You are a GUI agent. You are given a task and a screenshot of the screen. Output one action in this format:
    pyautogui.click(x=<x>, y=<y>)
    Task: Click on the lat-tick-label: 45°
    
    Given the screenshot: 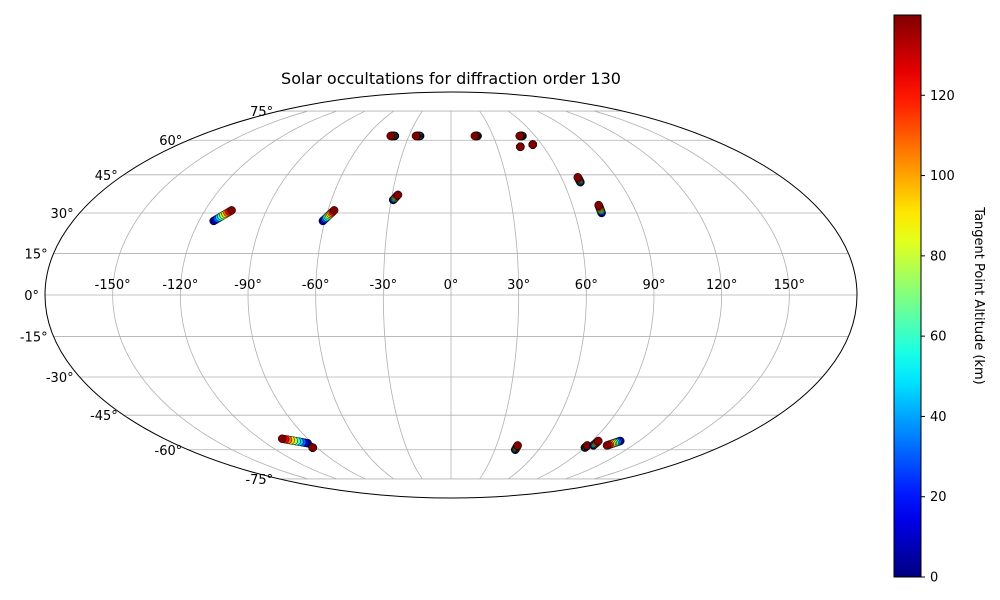 What is the action you would take?
    pyautogui.click(x=106, y=176)
    